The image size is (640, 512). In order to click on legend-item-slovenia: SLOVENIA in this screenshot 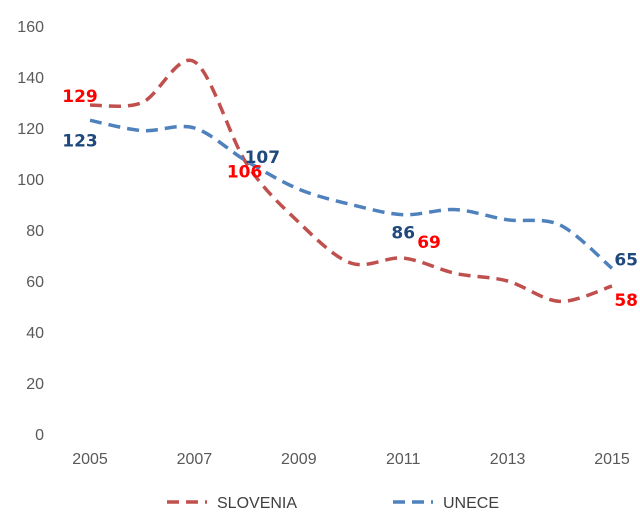, I will do `click(232, 503)`.